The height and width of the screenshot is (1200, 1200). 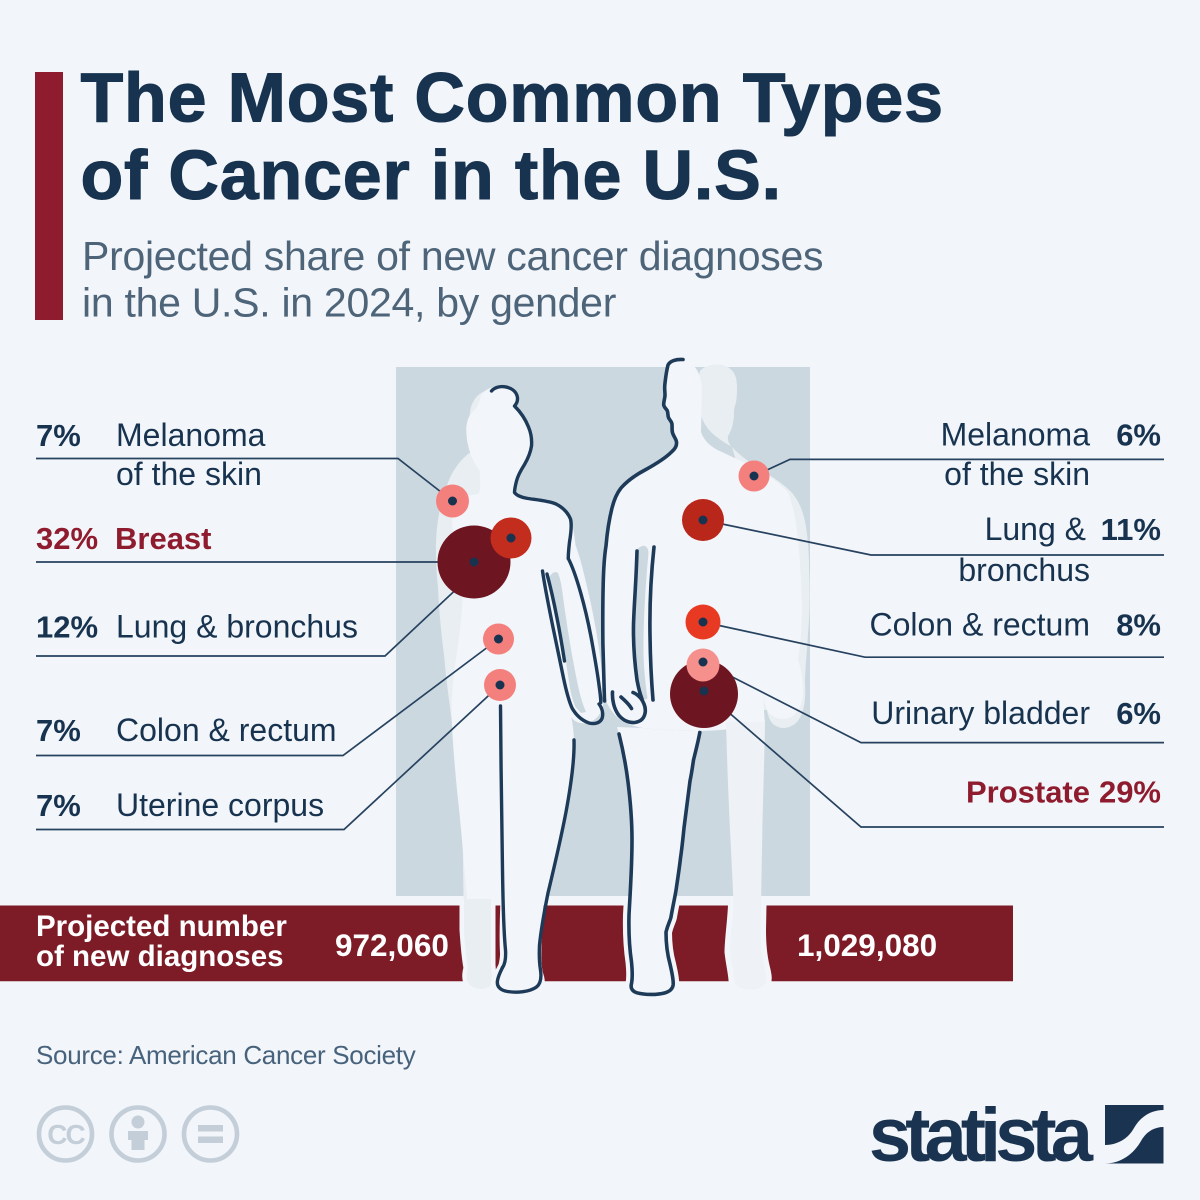 I want to click on svg-text: 972,060, so click(x=392, y=945).